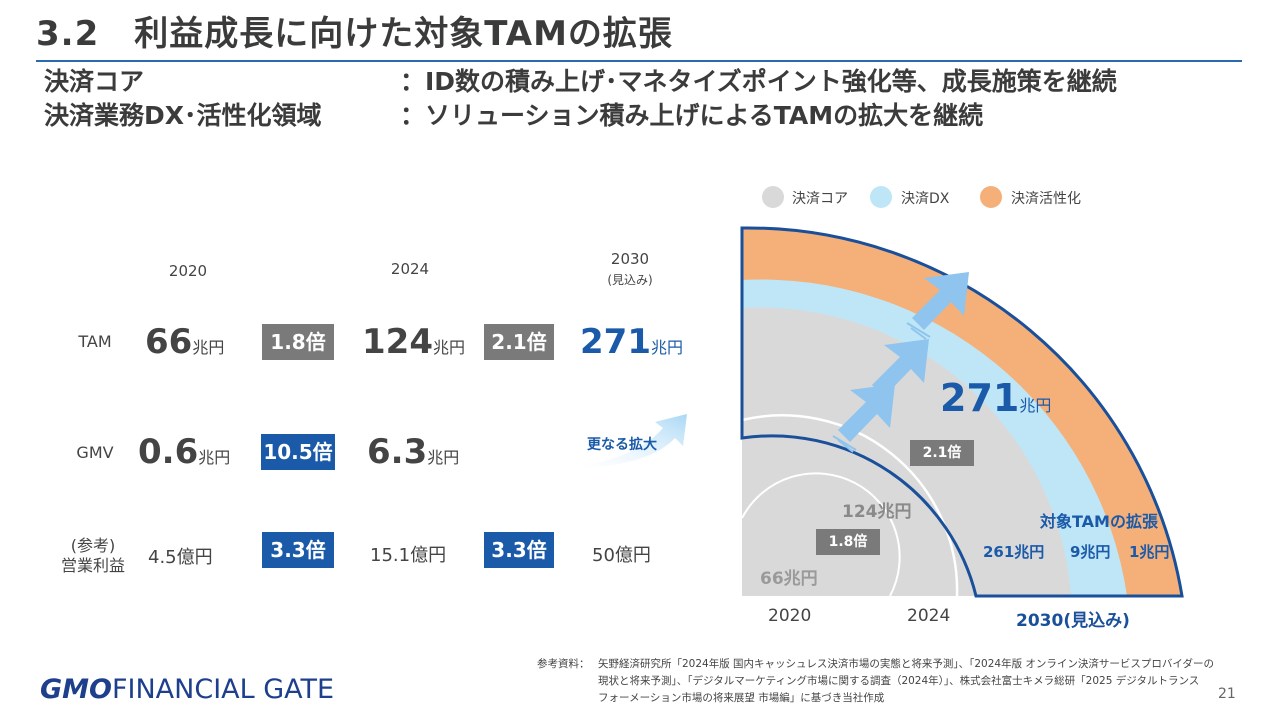 The image size is (1280, 720). I want to click on title-divider, so click(639, 61).